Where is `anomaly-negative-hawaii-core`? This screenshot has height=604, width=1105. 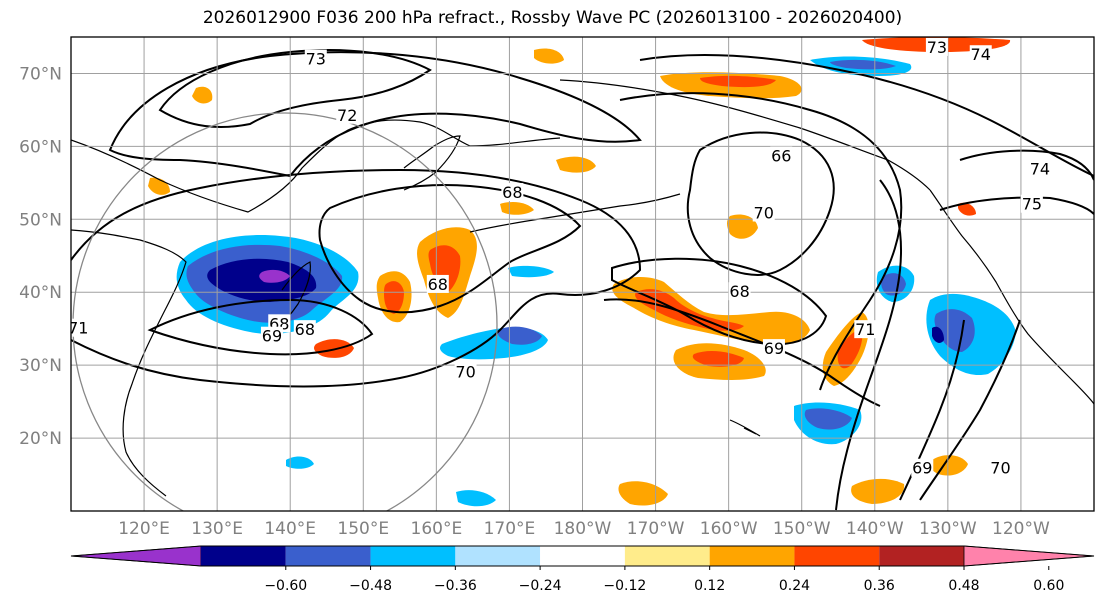 anomaly-negative-hawaii-core is located at coordinates (828, 419).